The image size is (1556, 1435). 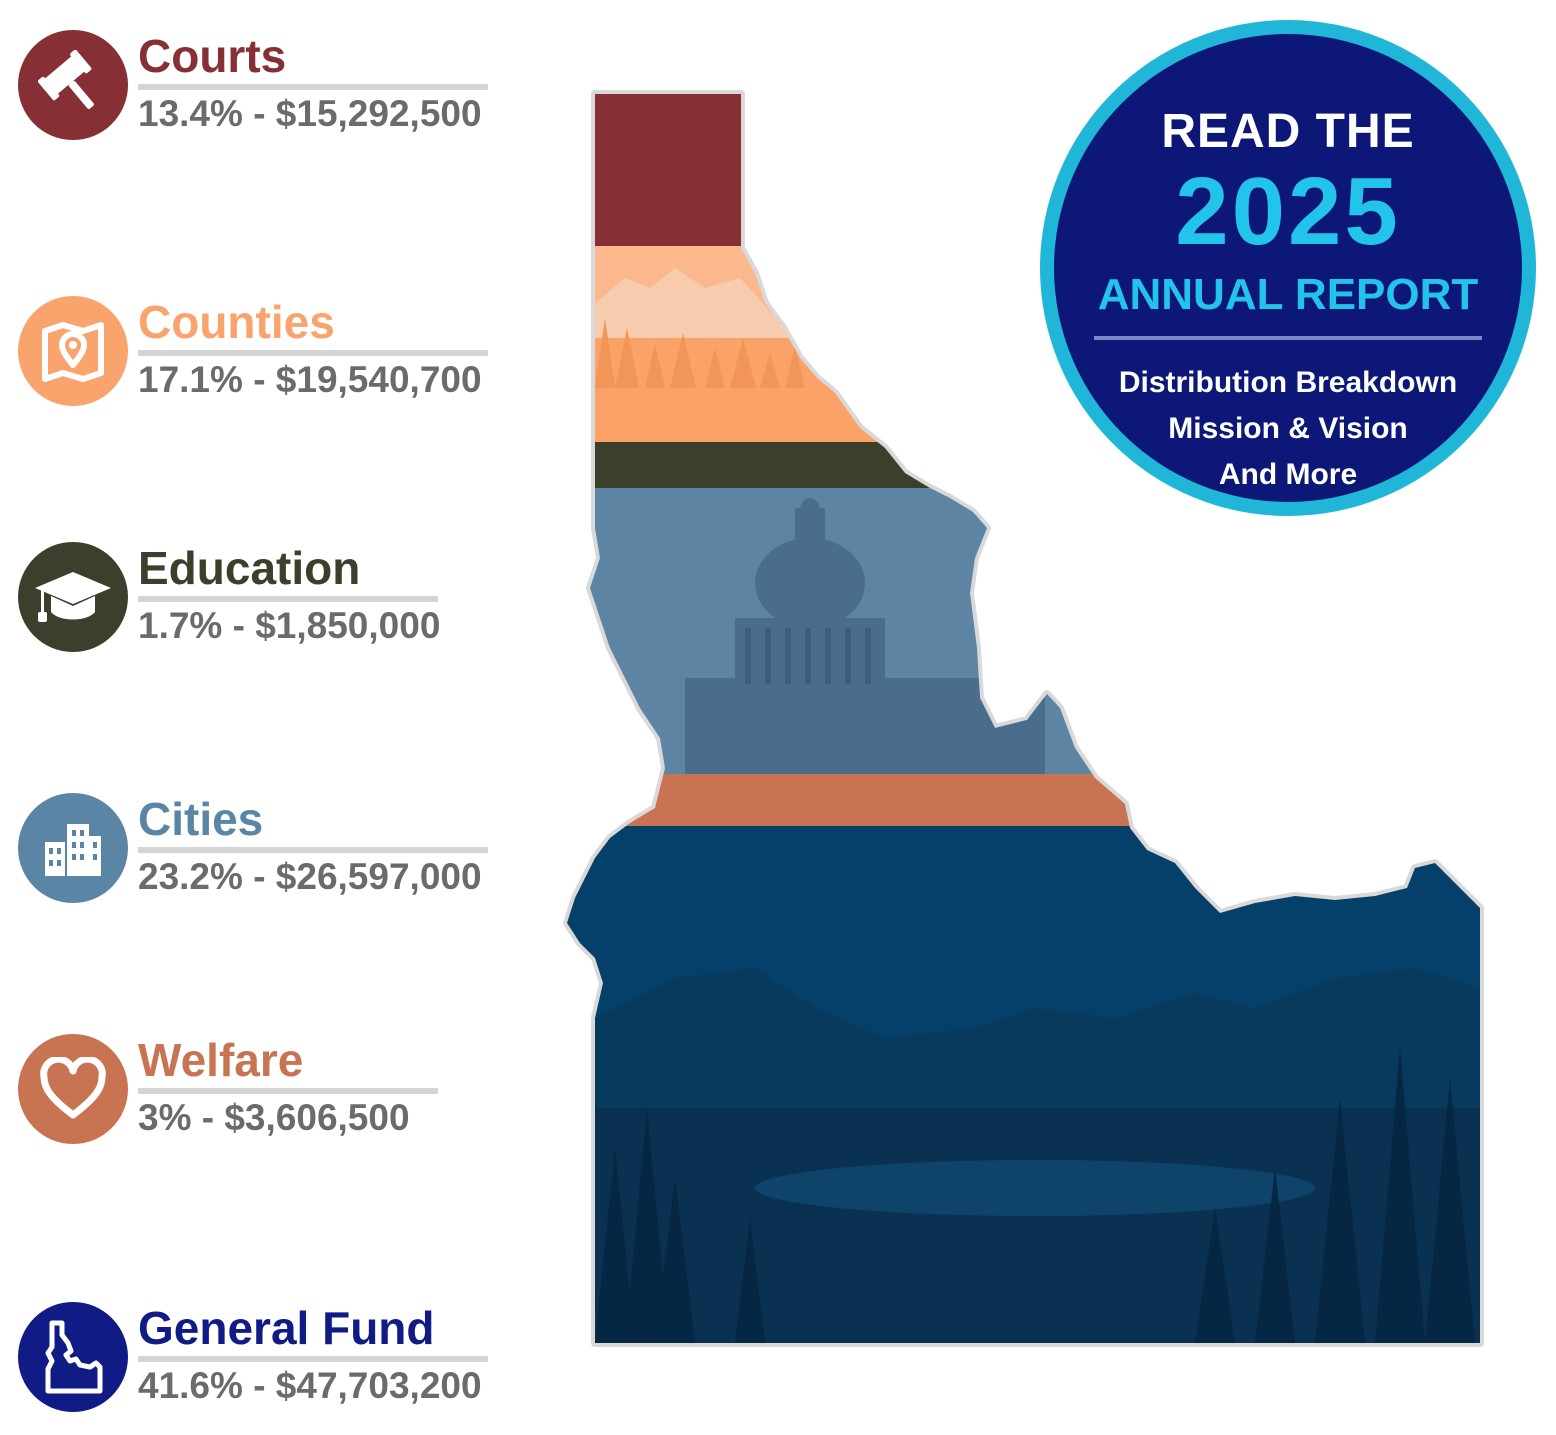 I want to click on gavel-icon, so click(x=66, y=79).